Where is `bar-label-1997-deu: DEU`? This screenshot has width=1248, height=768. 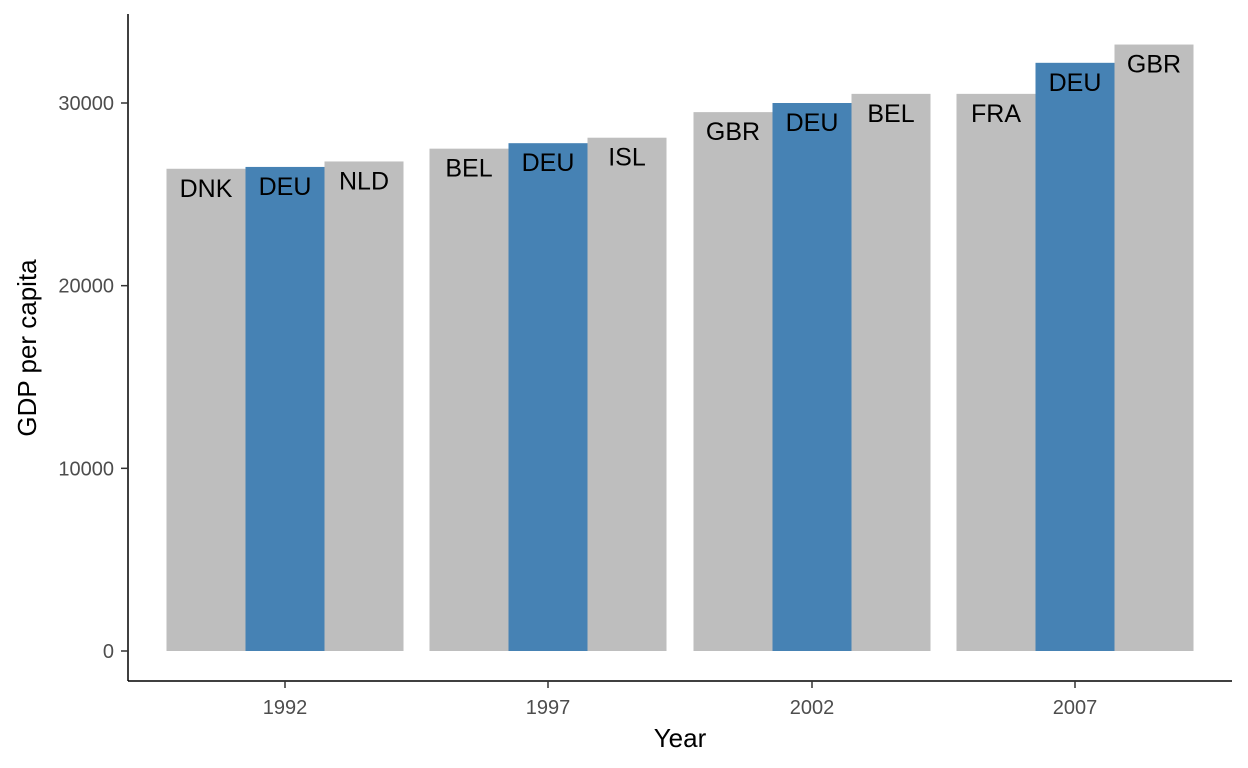
bar-label-1997-deu: DEU is located at coordinates (548, 163).